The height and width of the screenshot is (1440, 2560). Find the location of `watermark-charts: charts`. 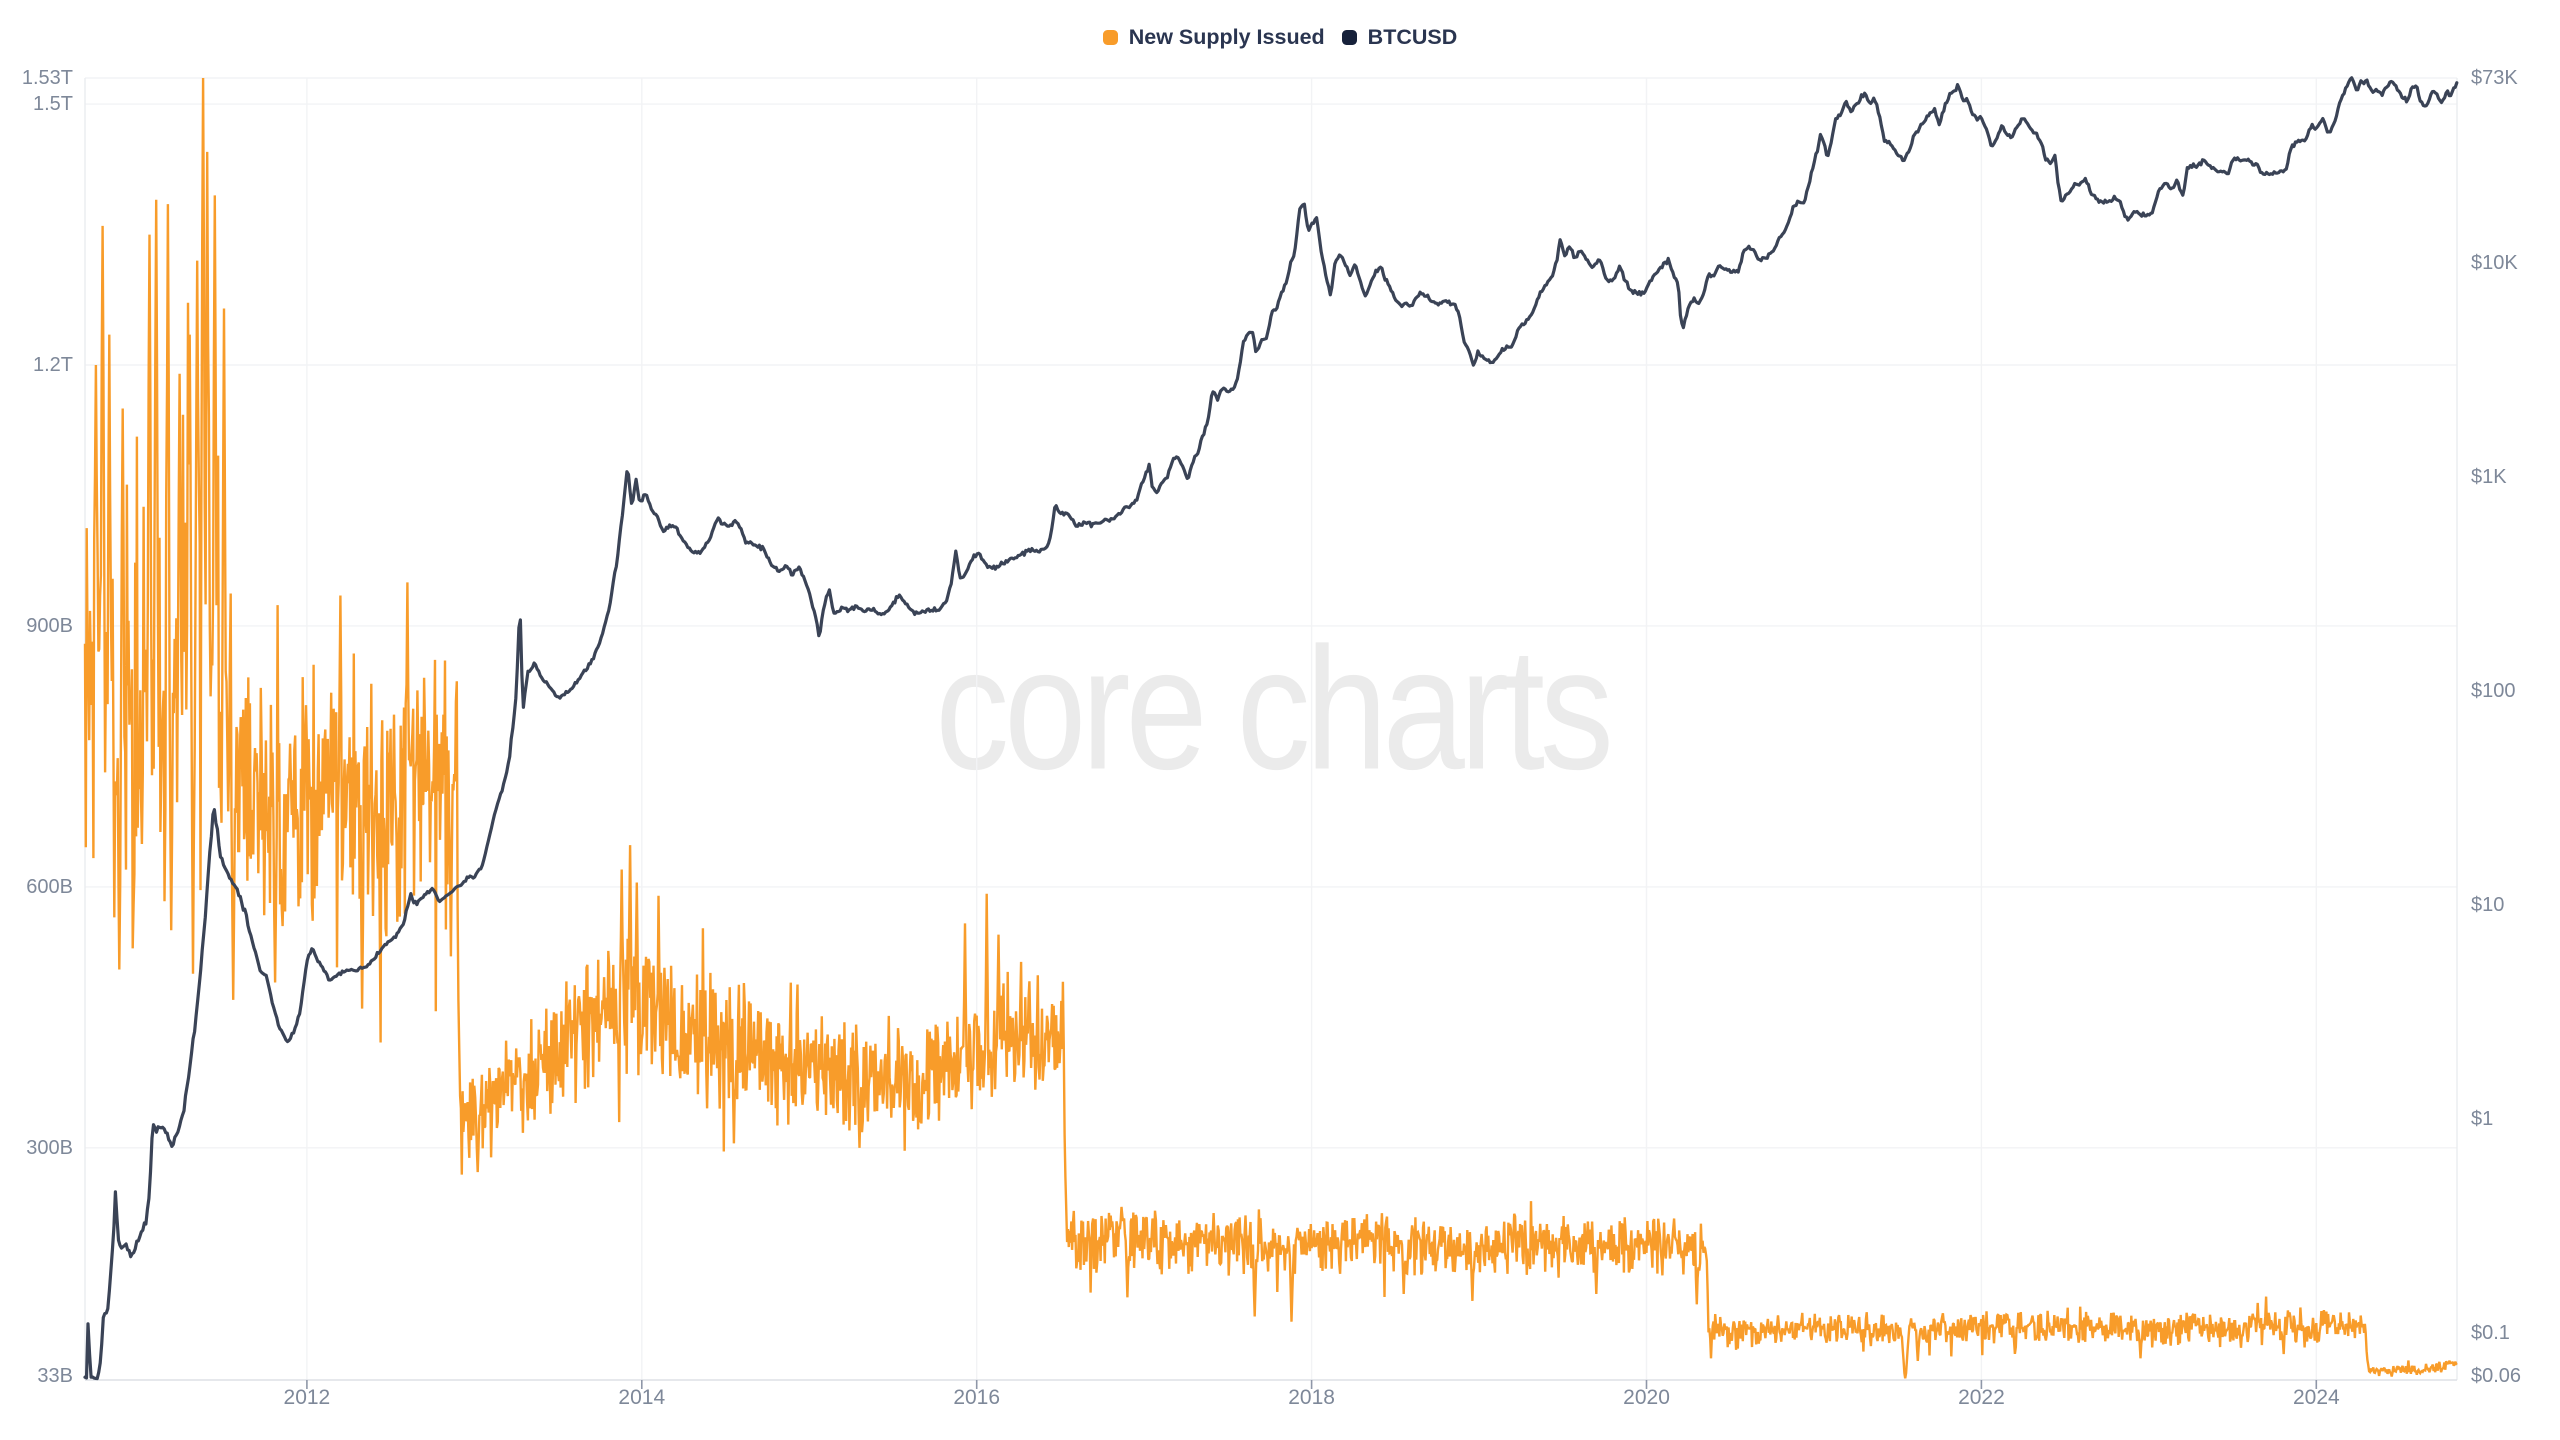

watermark-charts: charts is located at coordinates (1425, 708).